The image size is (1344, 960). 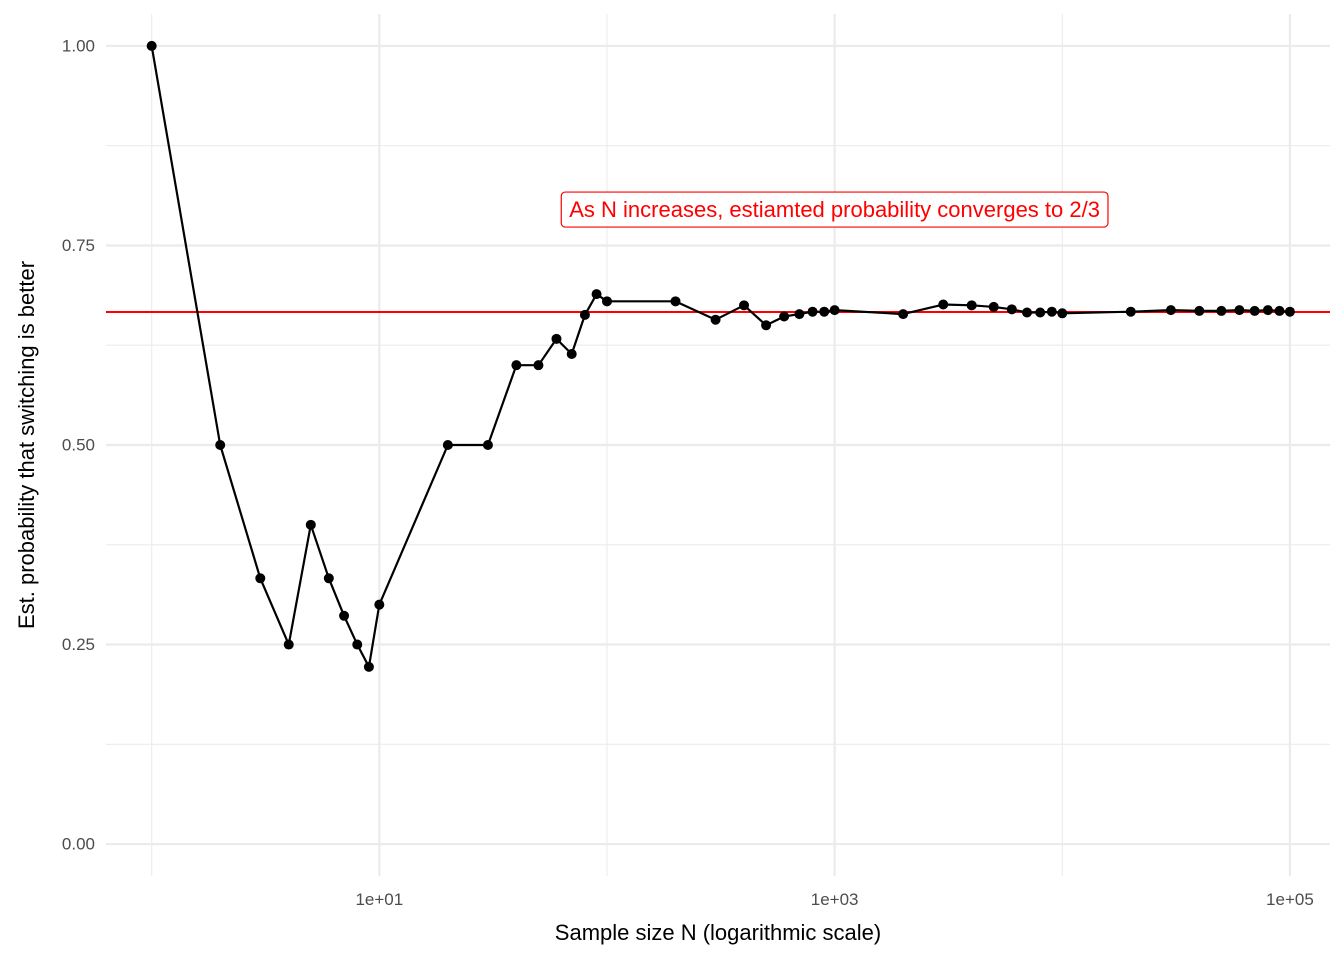 I want to click on y-tick-label: 0.25, so click(x=78, y=644).